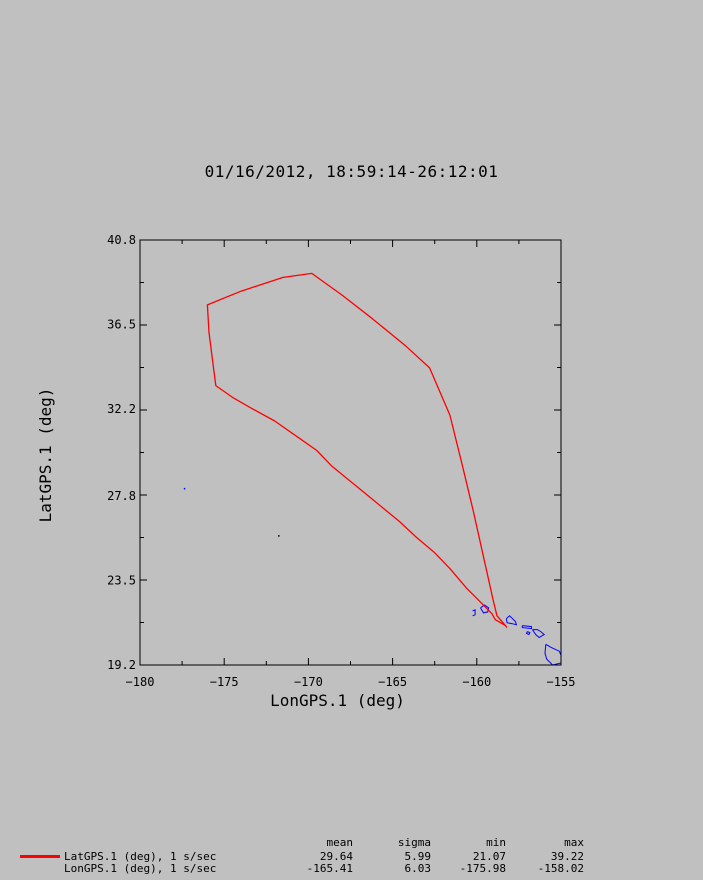 This screenshot has width=703, height=880. What do you see at coordinates (482, 868) in the screenshot?
I see `legend-lon-min: -175.98` at bounding box center [482, 868].